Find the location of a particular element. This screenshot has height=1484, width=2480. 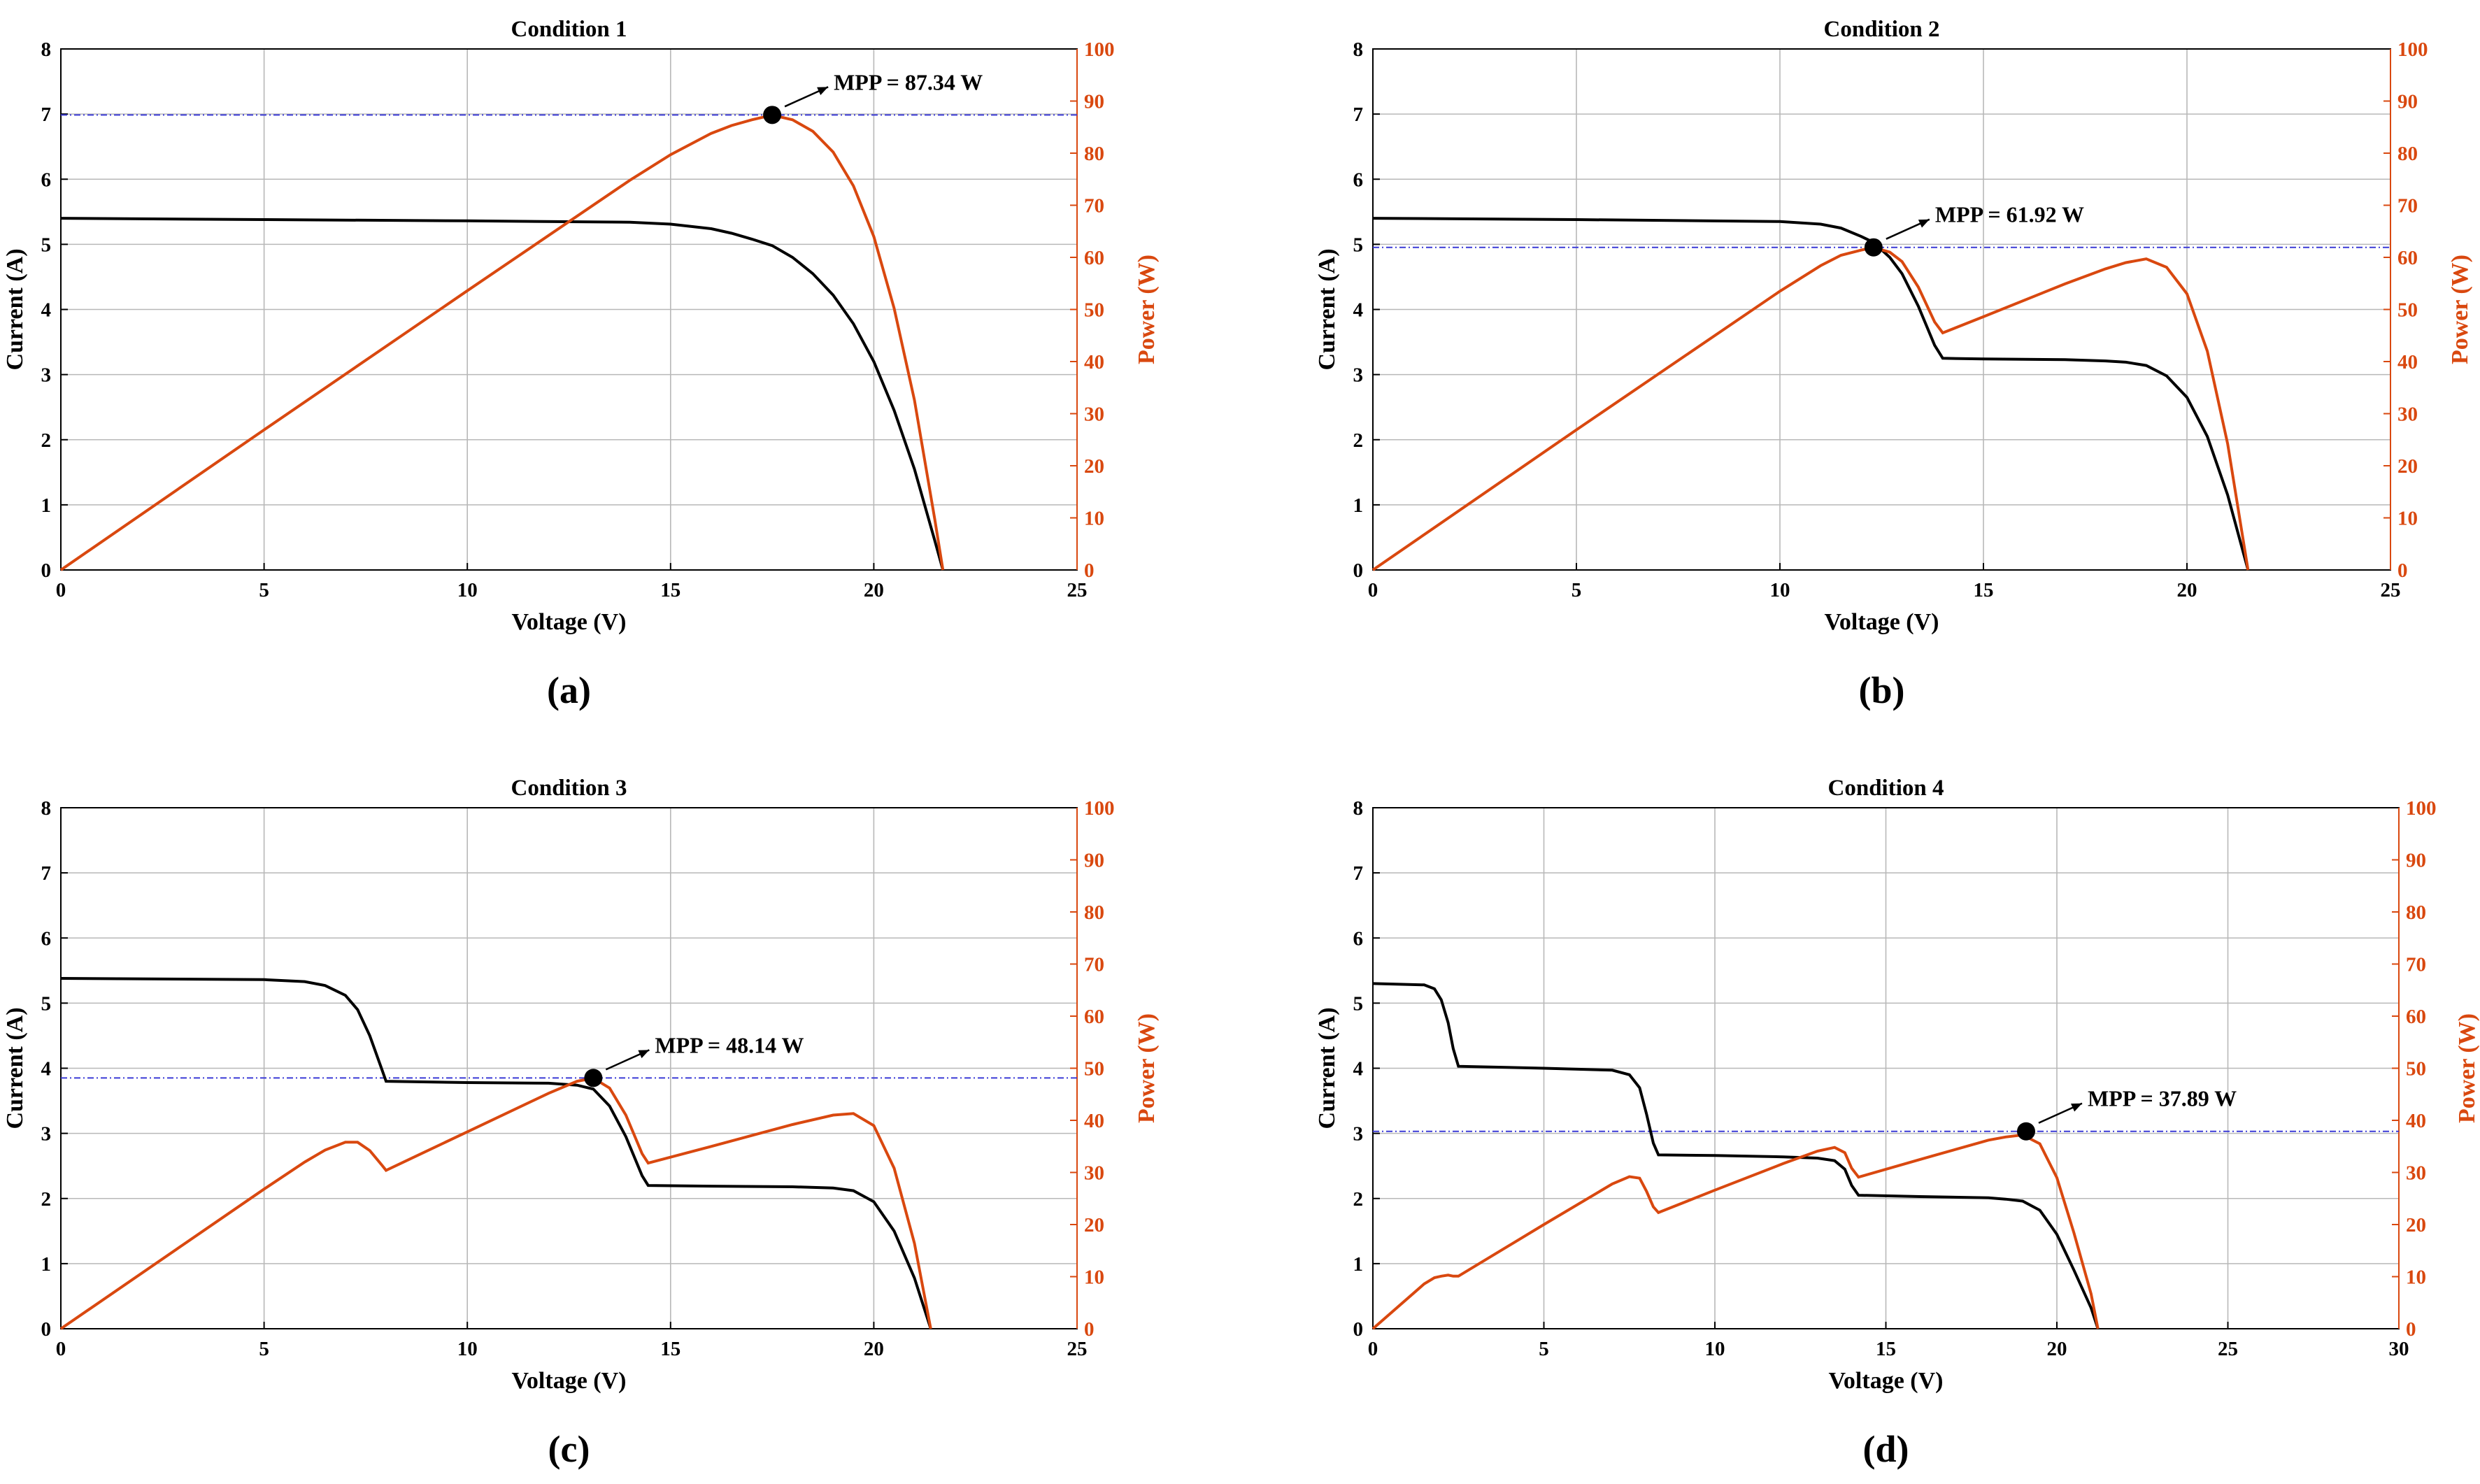

mpp-label: MPP = 48.14 W is located at coordinates (729, 1044).